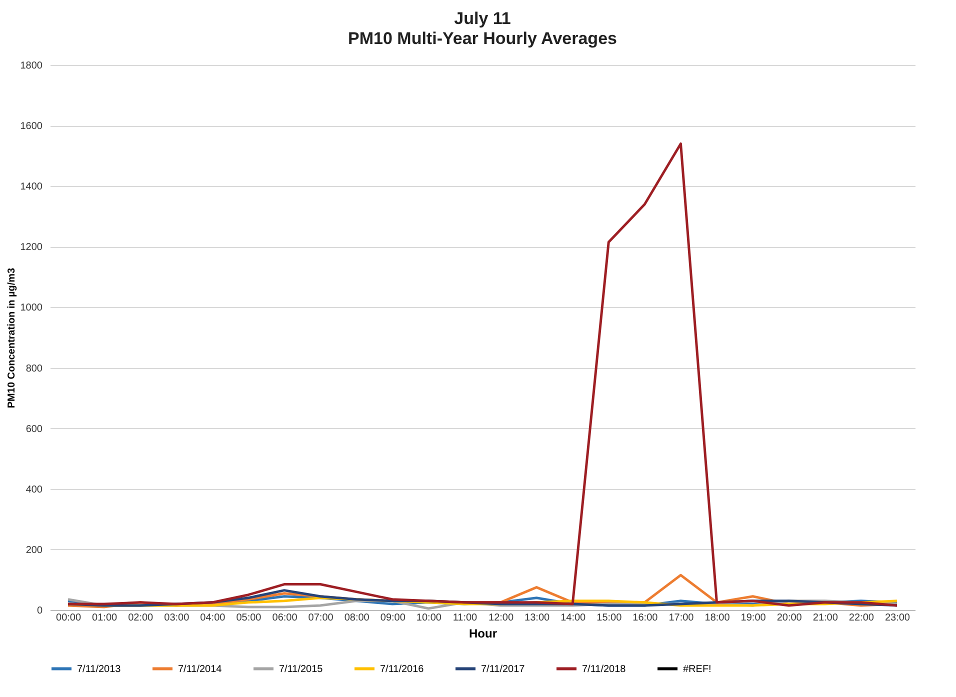  Describe the element at coordinates (301, 669) in the screenshot. I see `legend-label: 7/11/2015` at that location.